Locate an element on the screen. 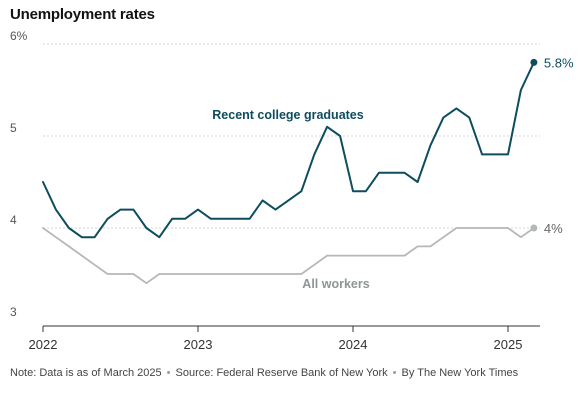  y-axis: 3 4 5 6% is located at coordinates (19, 174).